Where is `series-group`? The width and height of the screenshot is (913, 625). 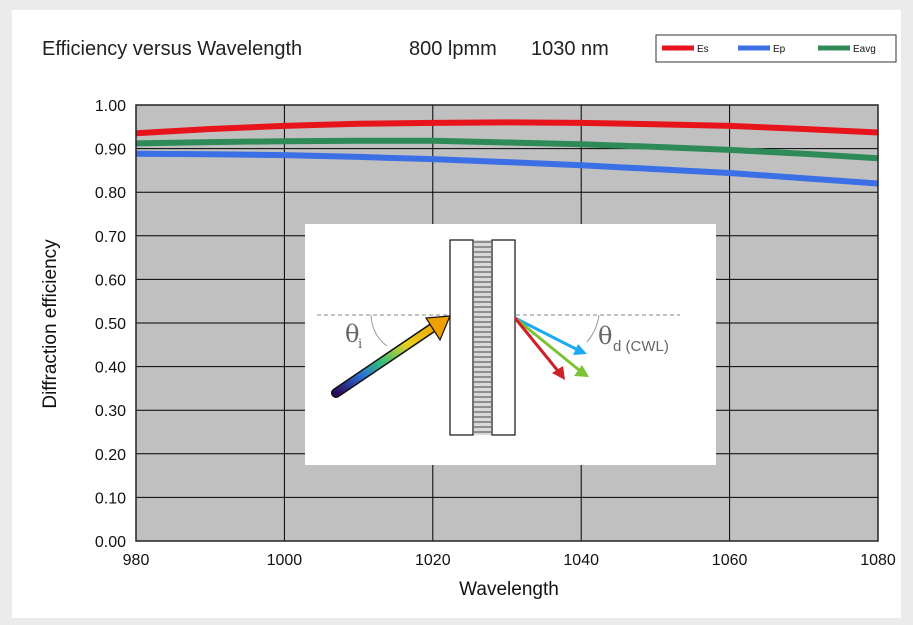
series-group is located at coordinates (507, 153).